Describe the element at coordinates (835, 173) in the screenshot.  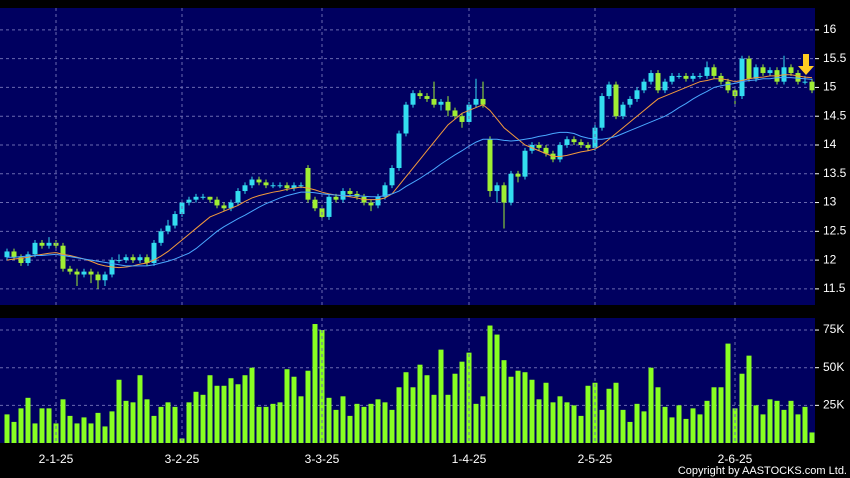
I see `y-tick-label: 13.5` at that location.